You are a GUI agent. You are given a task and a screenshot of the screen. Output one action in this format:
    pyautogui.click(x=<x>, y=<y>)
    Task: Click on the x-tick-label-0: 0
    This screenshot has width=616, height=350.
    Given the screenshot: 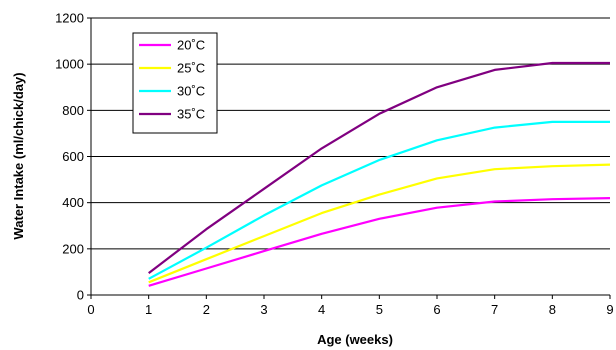 What is the action you would take?
    pyautogui.click(x=90, y=309)
    